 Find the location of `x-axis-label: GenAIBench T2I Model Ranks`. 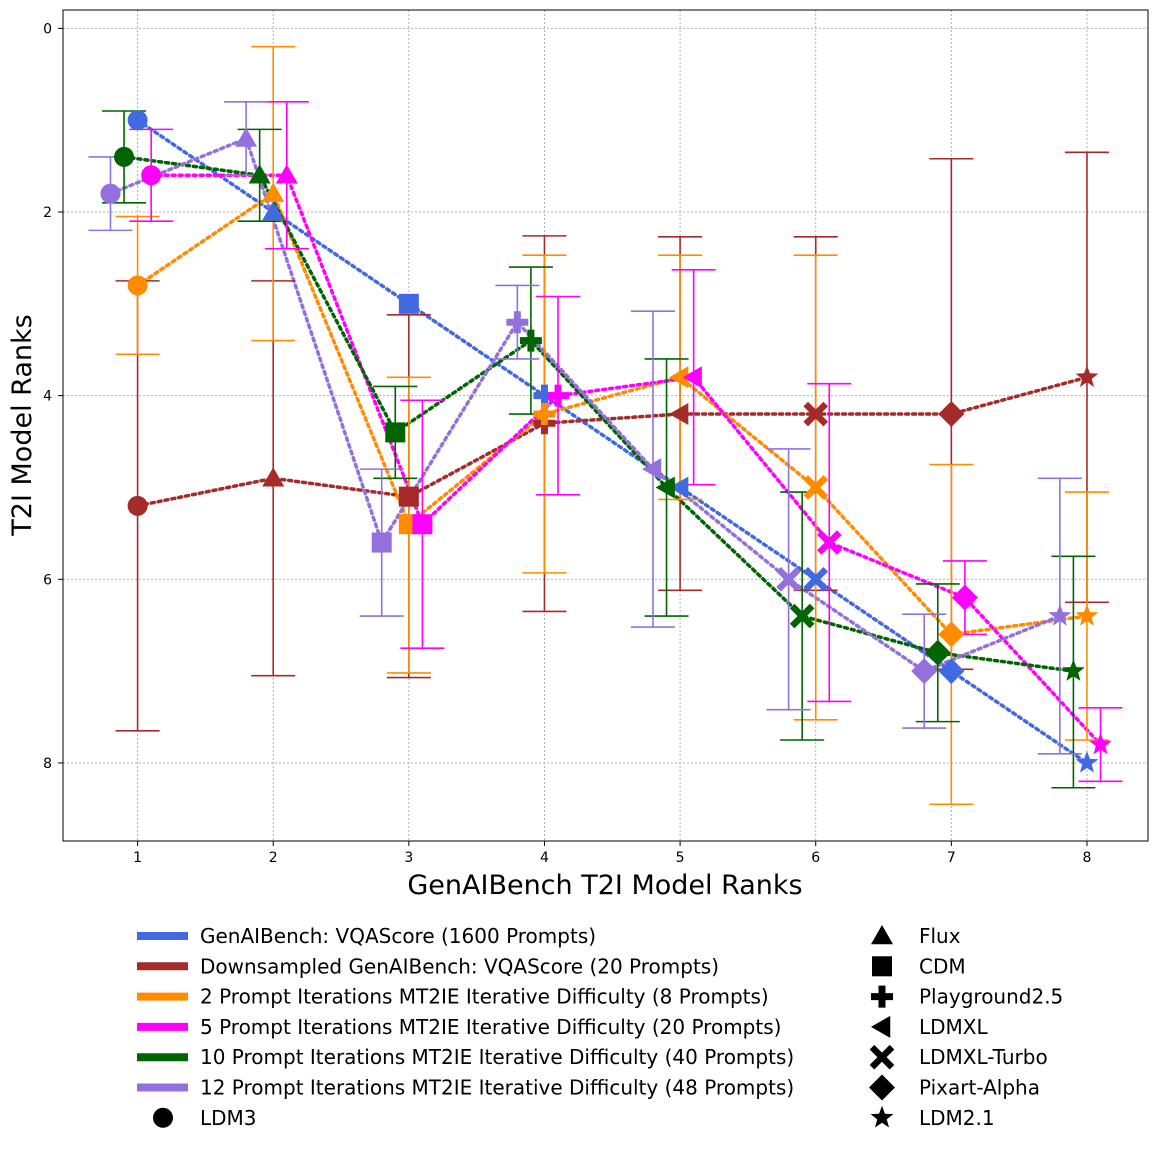

x-axis-label: GenAIBench T2I Model Ranks is located at coordinates (604, 885).